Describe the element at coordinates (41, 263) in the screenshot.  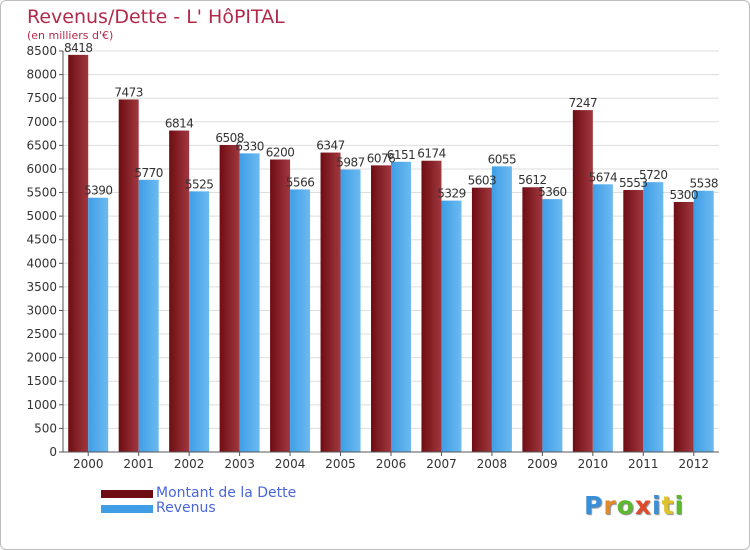
I see `y-tick-label: 4000` at that location.